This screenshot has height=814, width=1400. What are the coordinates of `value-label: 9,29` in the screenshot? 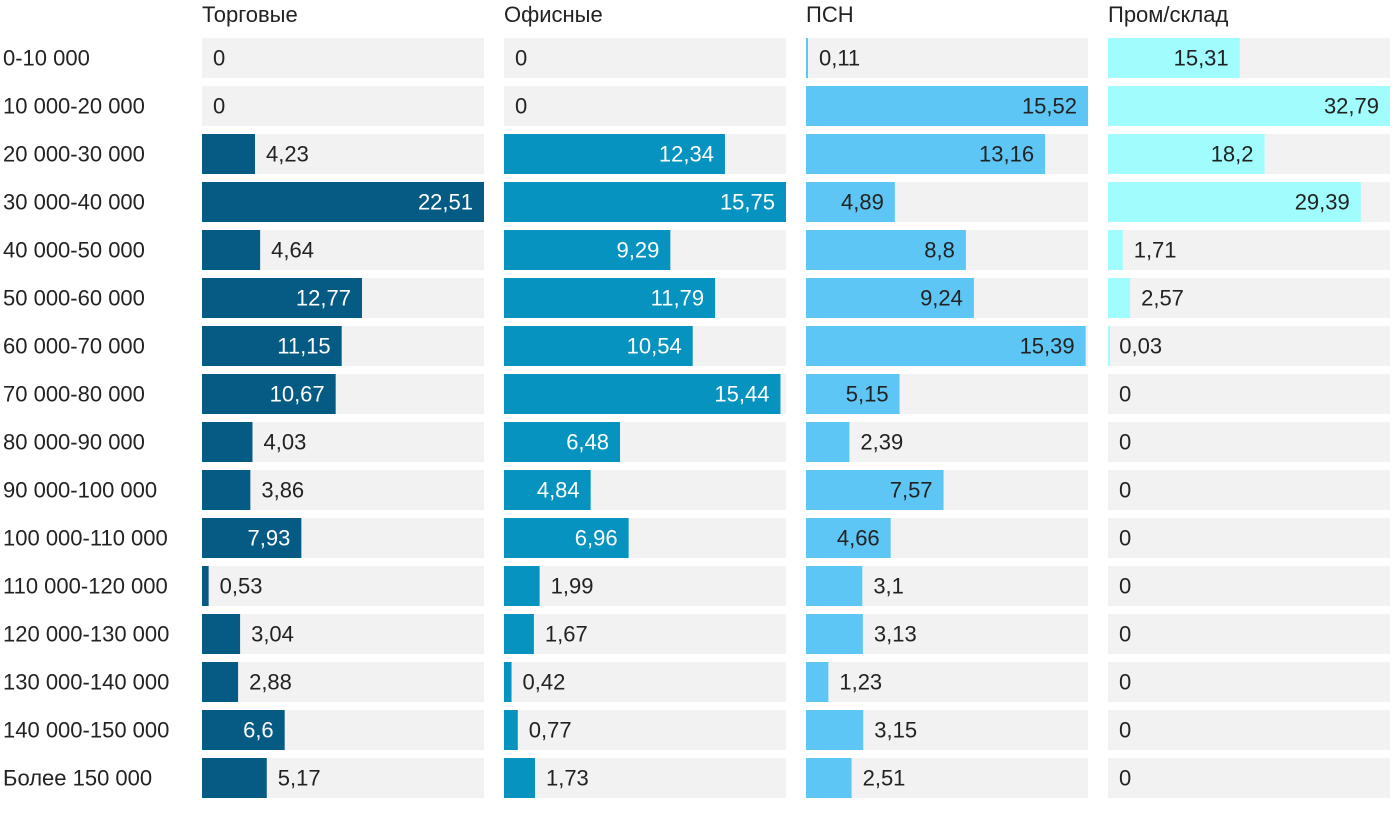 It's located at (638, 250).